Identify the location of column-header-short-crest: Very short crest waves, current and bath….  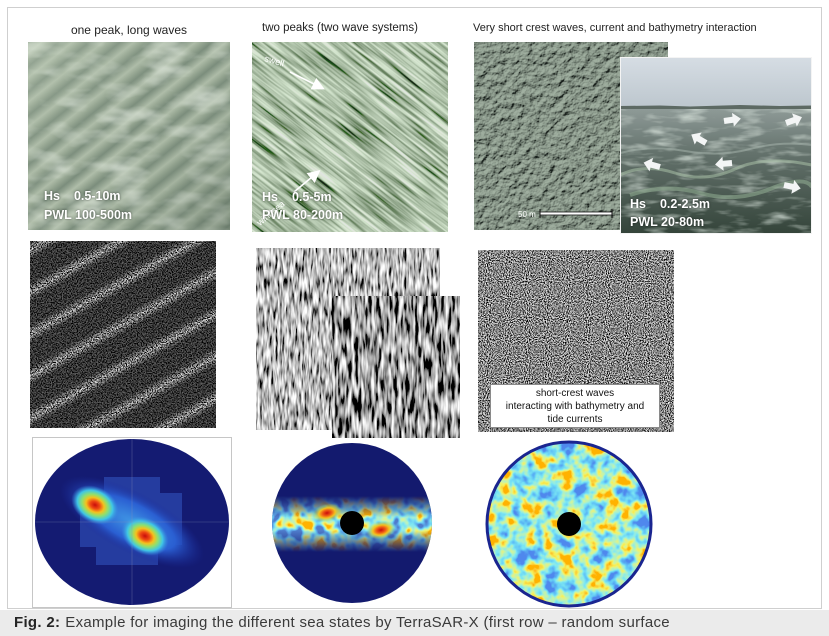
(615, 28).